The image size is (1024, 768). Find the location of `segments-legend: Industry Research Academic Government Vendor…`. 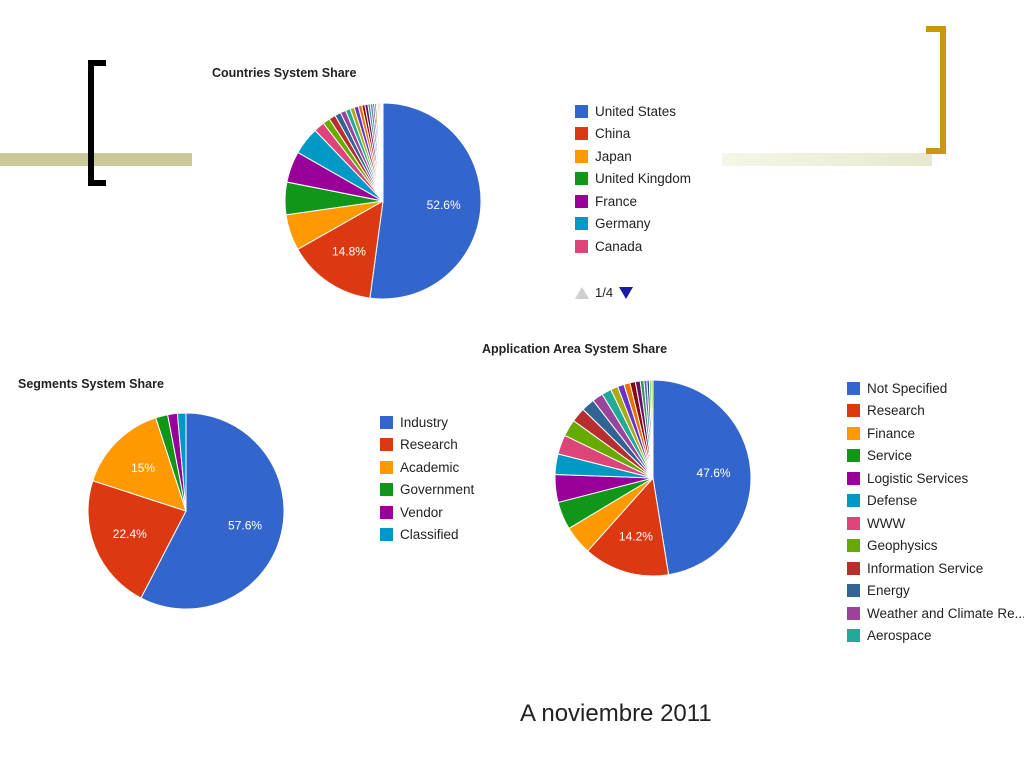

segments-legend: Industry Research Academic Government Vendor… is located at coordinates (427, 478).